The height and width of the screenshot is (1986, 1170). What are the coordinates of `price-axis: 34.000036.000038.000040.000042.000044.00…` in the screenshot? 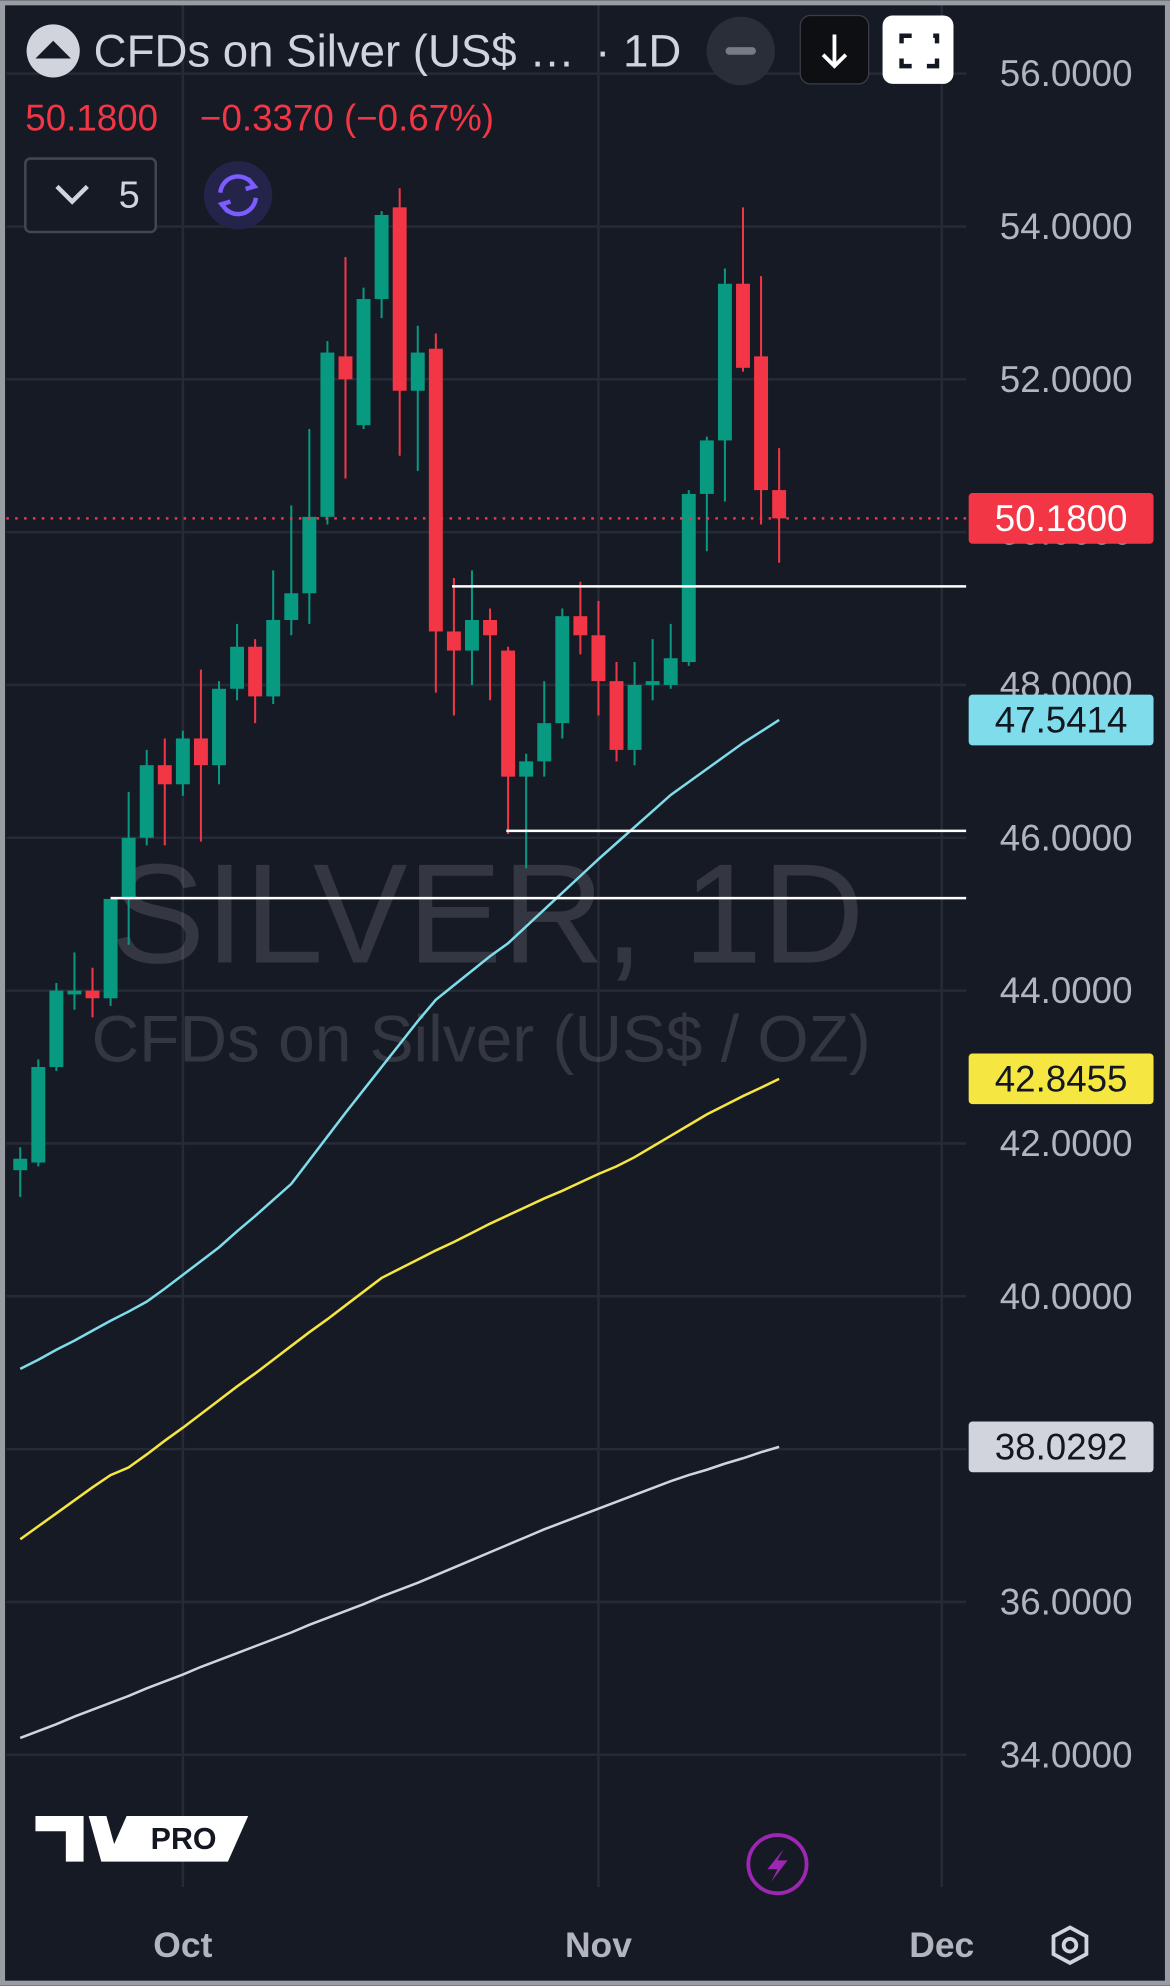 It's located at (1061, 914).